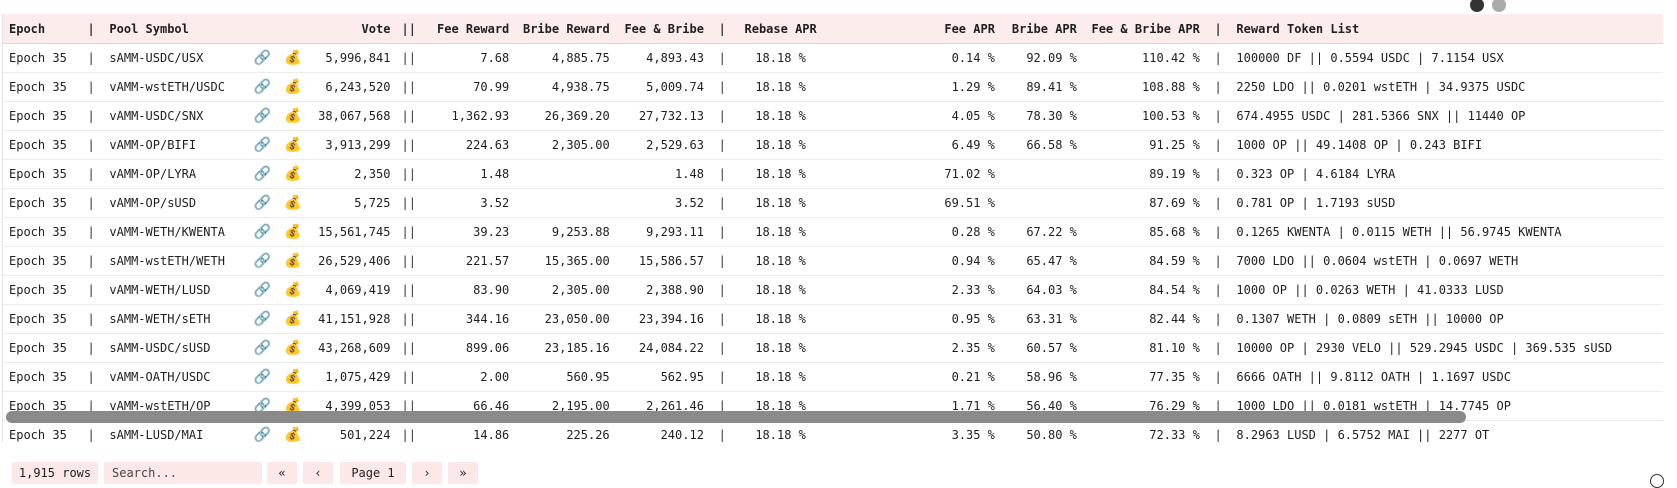  What do you see at coordinates (282, 473) in the screenshot?
I see `first-page-button: «` at bounding box center [282, 473].